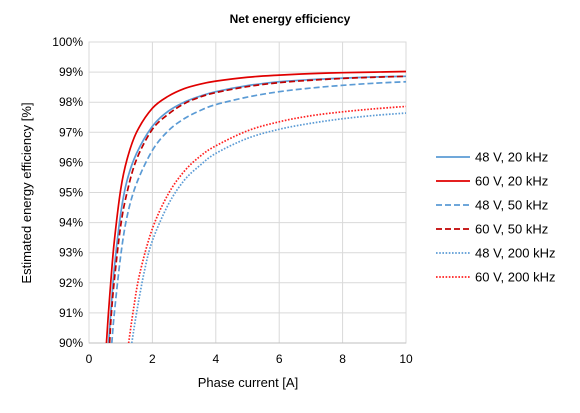  What do you see at coordinates (71, 132) in the screenshot?
I see `y-tick-label: 97%` at bounding box center [71, 132].